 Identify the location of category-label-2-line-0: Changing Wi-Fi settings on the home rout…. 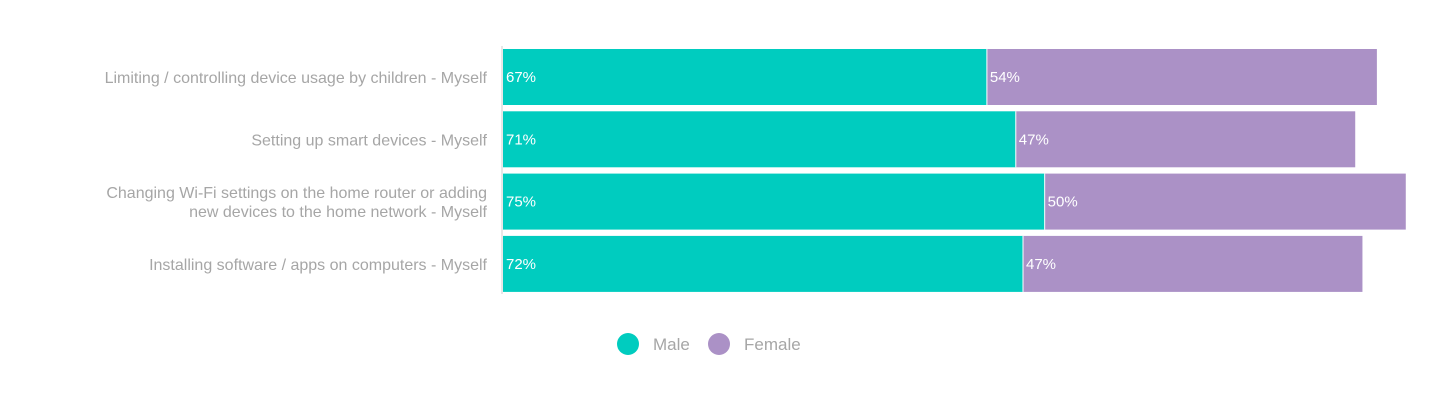
(296, 193).